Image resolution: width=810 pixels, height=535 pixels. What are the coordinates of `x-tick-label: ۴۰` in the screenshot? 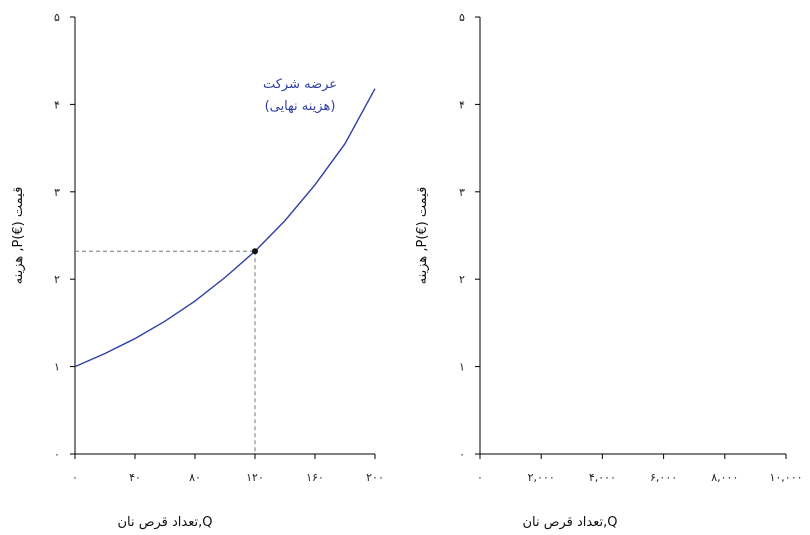 It's located at (135, 477).